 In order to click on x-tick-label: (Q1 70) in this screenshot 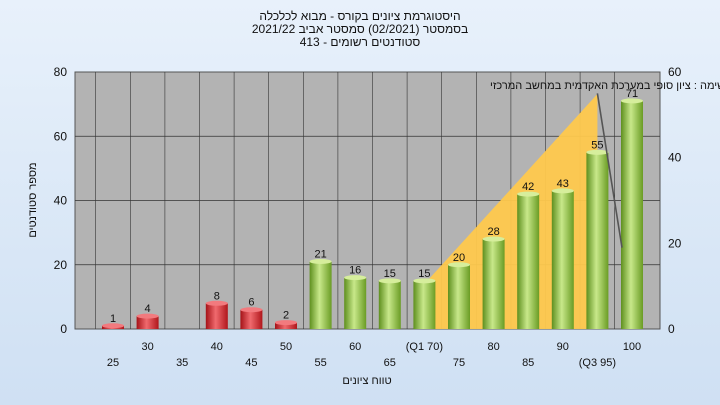, I will do `click(424, 347)`.